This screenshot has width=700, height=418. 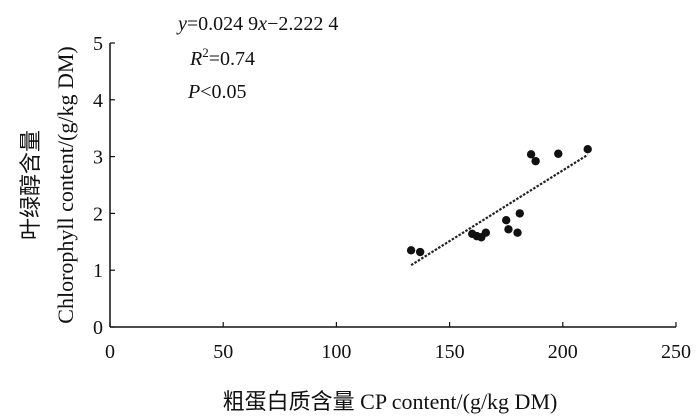 I want to click on x-tick-label: 200, so click(x=563, y=352).